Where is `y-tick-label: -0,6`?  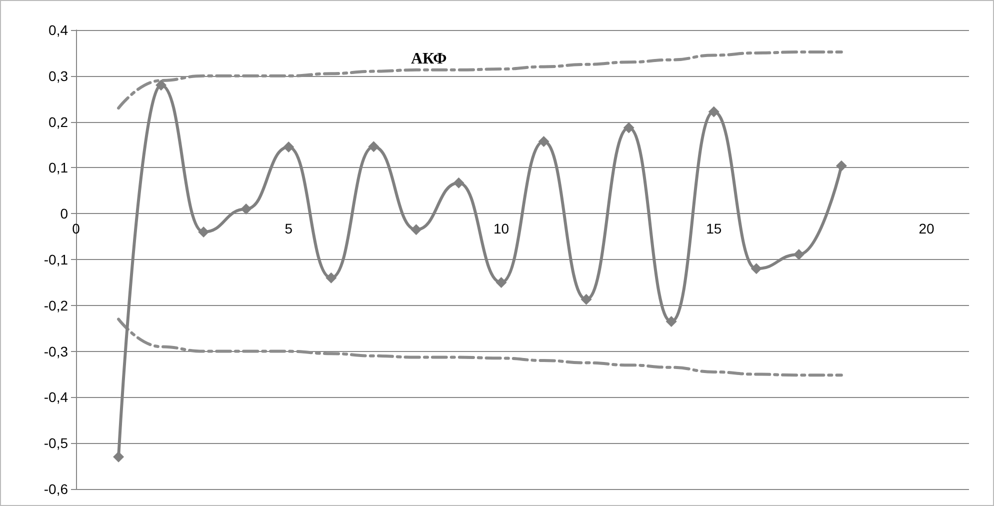
y-tick-label: -0,6 is located at coordinates (56, 489).